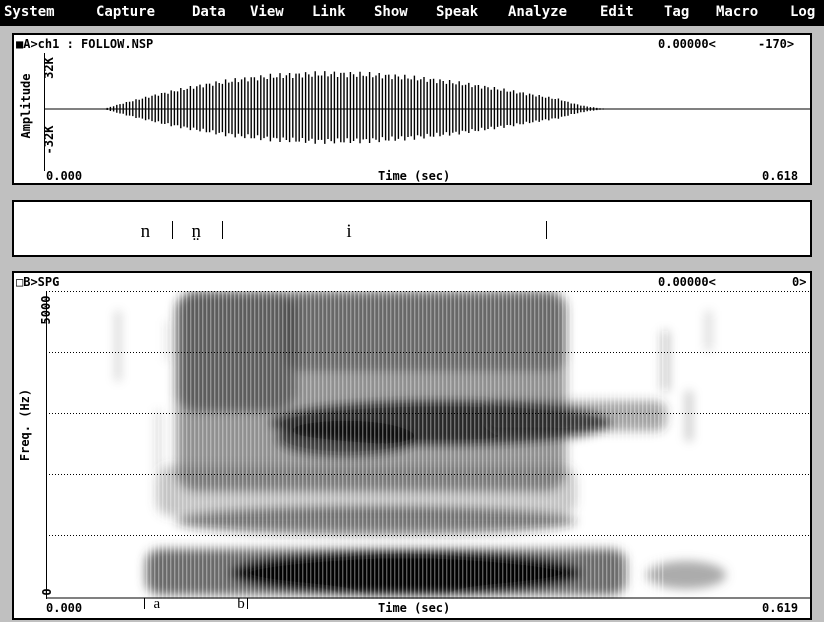 The height and width of the screenshot is (622, 824). Describe the element at coordinates (391, 12) in the screenshot. I see `menu-show: Show` at that location.